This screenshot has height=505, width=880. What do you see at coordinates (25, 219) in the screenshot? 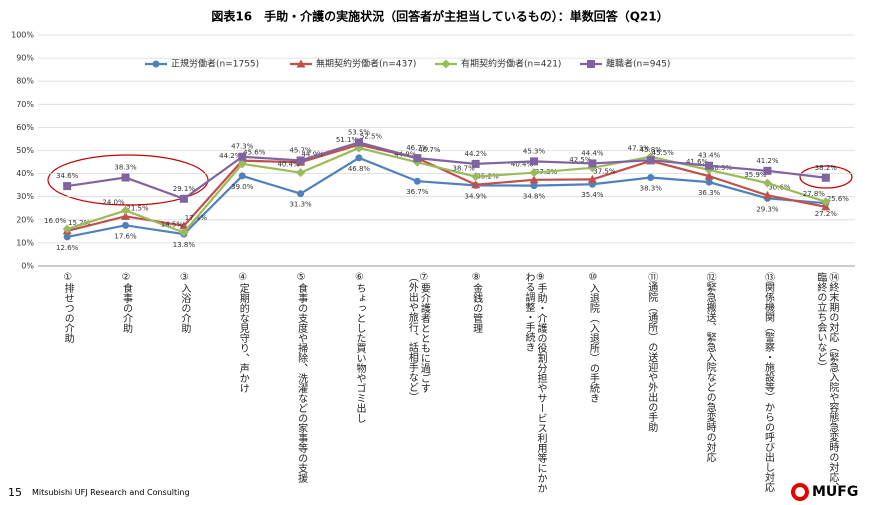
I see `y-tick-label: 20%` at bounding box center [25, 219].